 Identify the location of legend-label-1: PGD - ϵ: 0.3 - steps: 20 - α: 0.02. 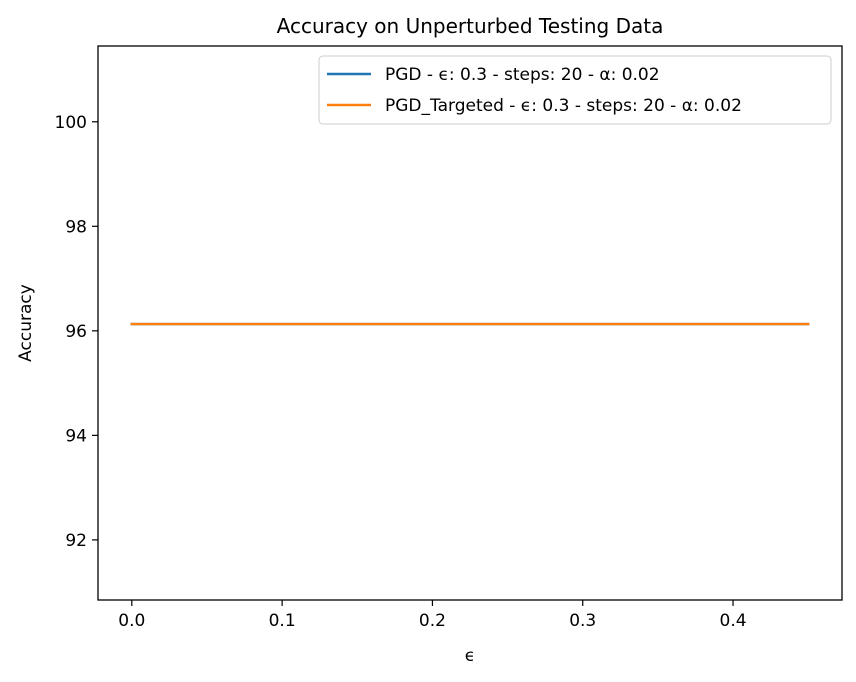
(522, 75).